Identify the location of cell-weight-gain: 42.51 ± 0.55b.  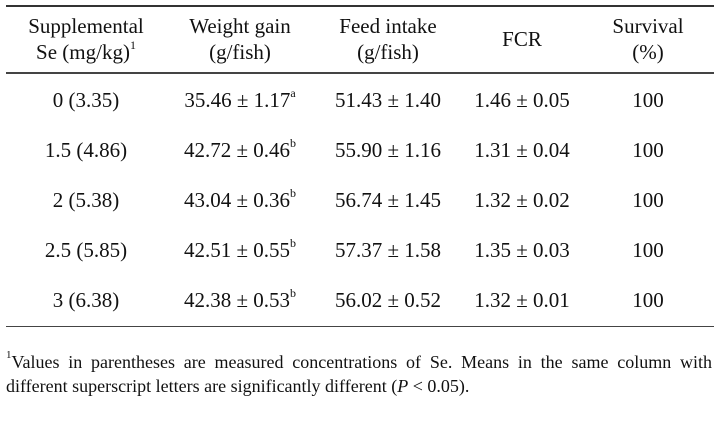
(240, 251).